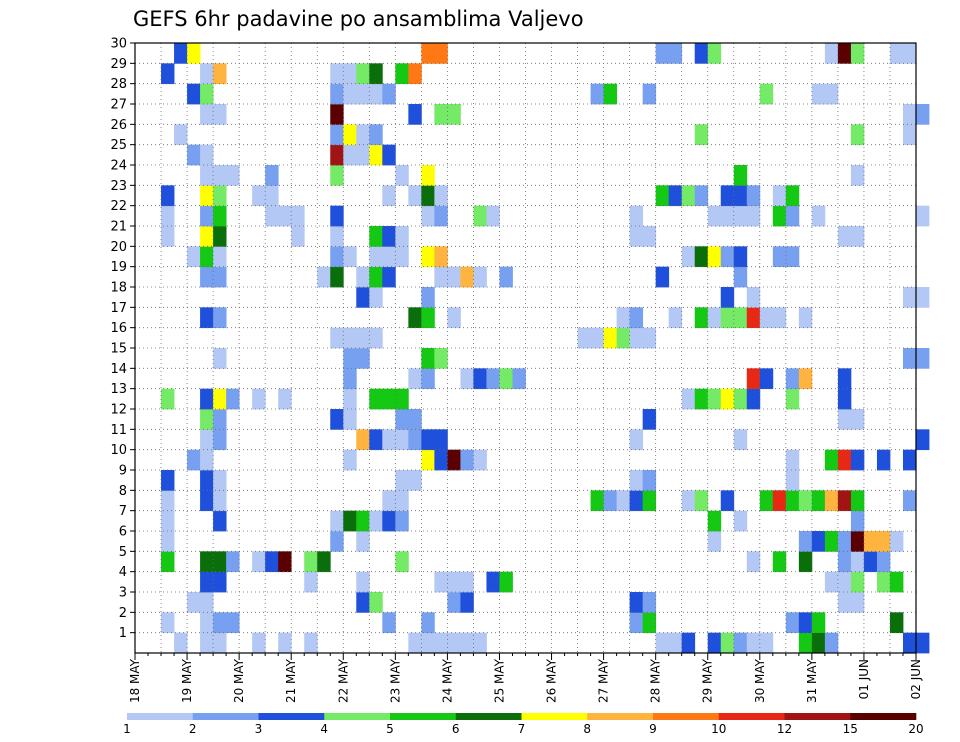  Describe the element at coordinates (358, 19) in the screenshot. I see `chart-title: GEFS 6hr padavine po ansamblima Valjevo` at that location.